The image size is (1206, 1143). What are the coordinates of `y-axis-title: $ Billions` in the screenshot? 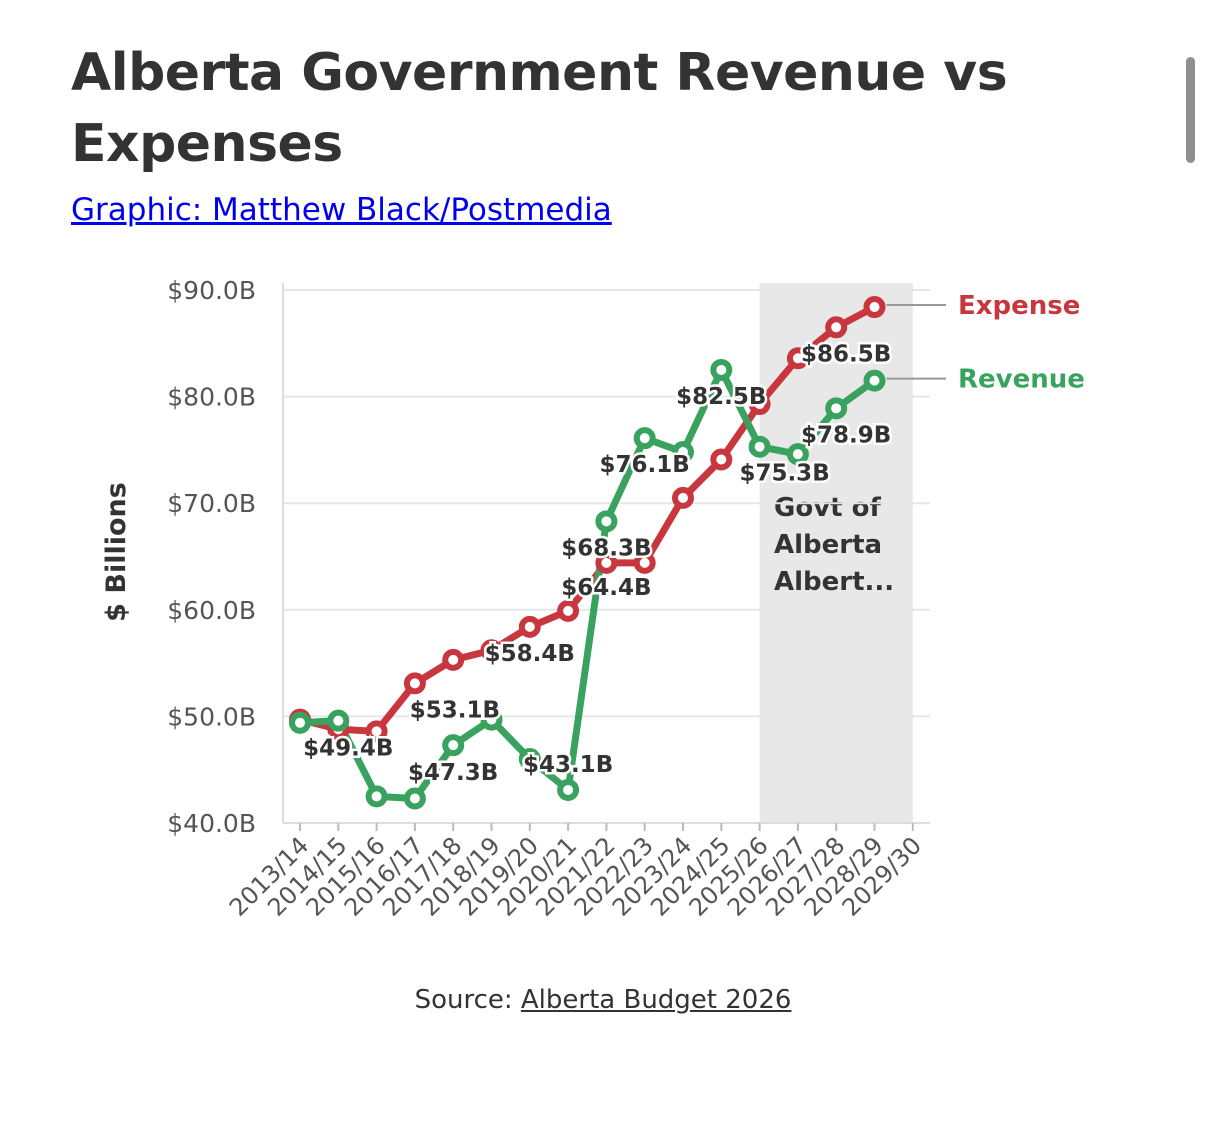 It's located at (116, 552).